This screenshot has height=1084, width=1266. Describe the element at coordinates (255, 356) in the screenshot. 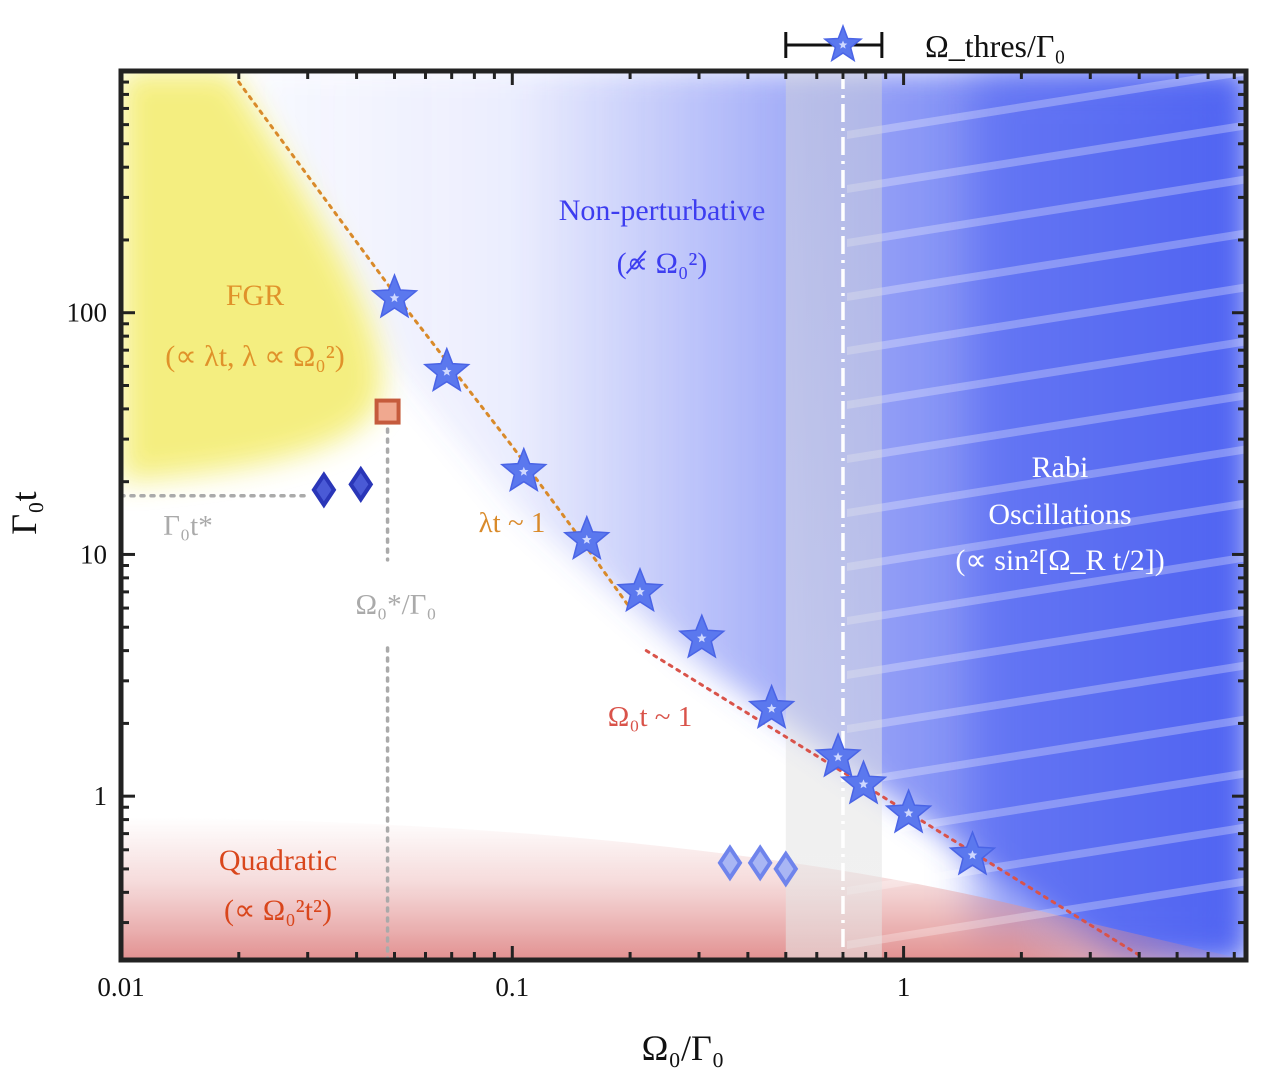

I see `fgr-sublabel: (∝ λt, λ ∝ Ω₀²)` at that location.